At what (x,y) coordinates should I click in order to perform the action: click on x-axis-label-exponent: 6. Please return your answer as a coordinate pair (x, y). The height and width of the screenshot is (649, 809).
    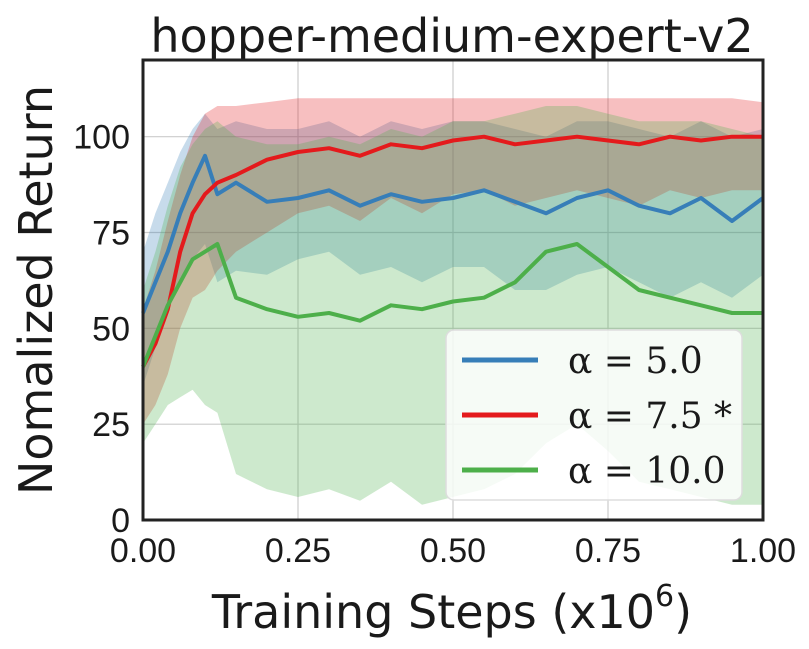
    Looking at the image, I should click on (664, 596).